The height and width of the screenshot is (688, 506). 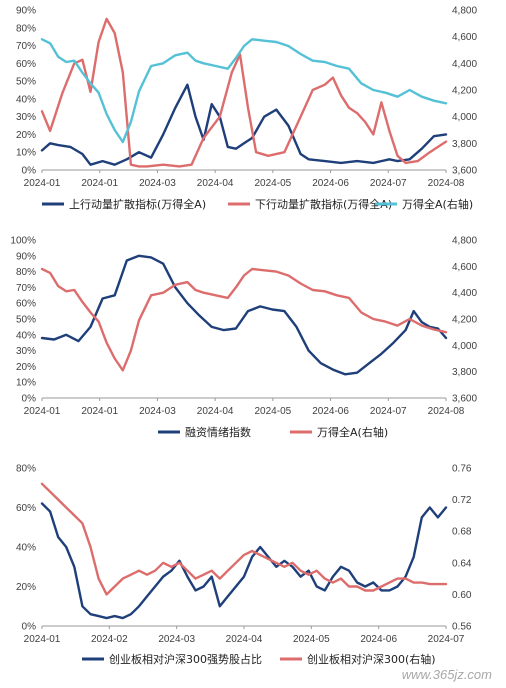 What do you see at coordinates (23, 241) in the screenshot?
I see `y-left-tick-label: 100%` at bounding box center [23, 241].